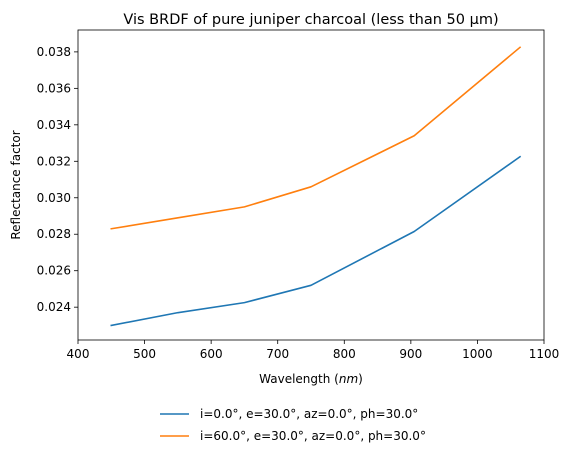  What do you see at coordinates (309, 414) in the screenshot?
I see `legend-label: i=0.0°, e=30.0°, az=0.0°, ph=30.0°` at bounding box center [309, 414].